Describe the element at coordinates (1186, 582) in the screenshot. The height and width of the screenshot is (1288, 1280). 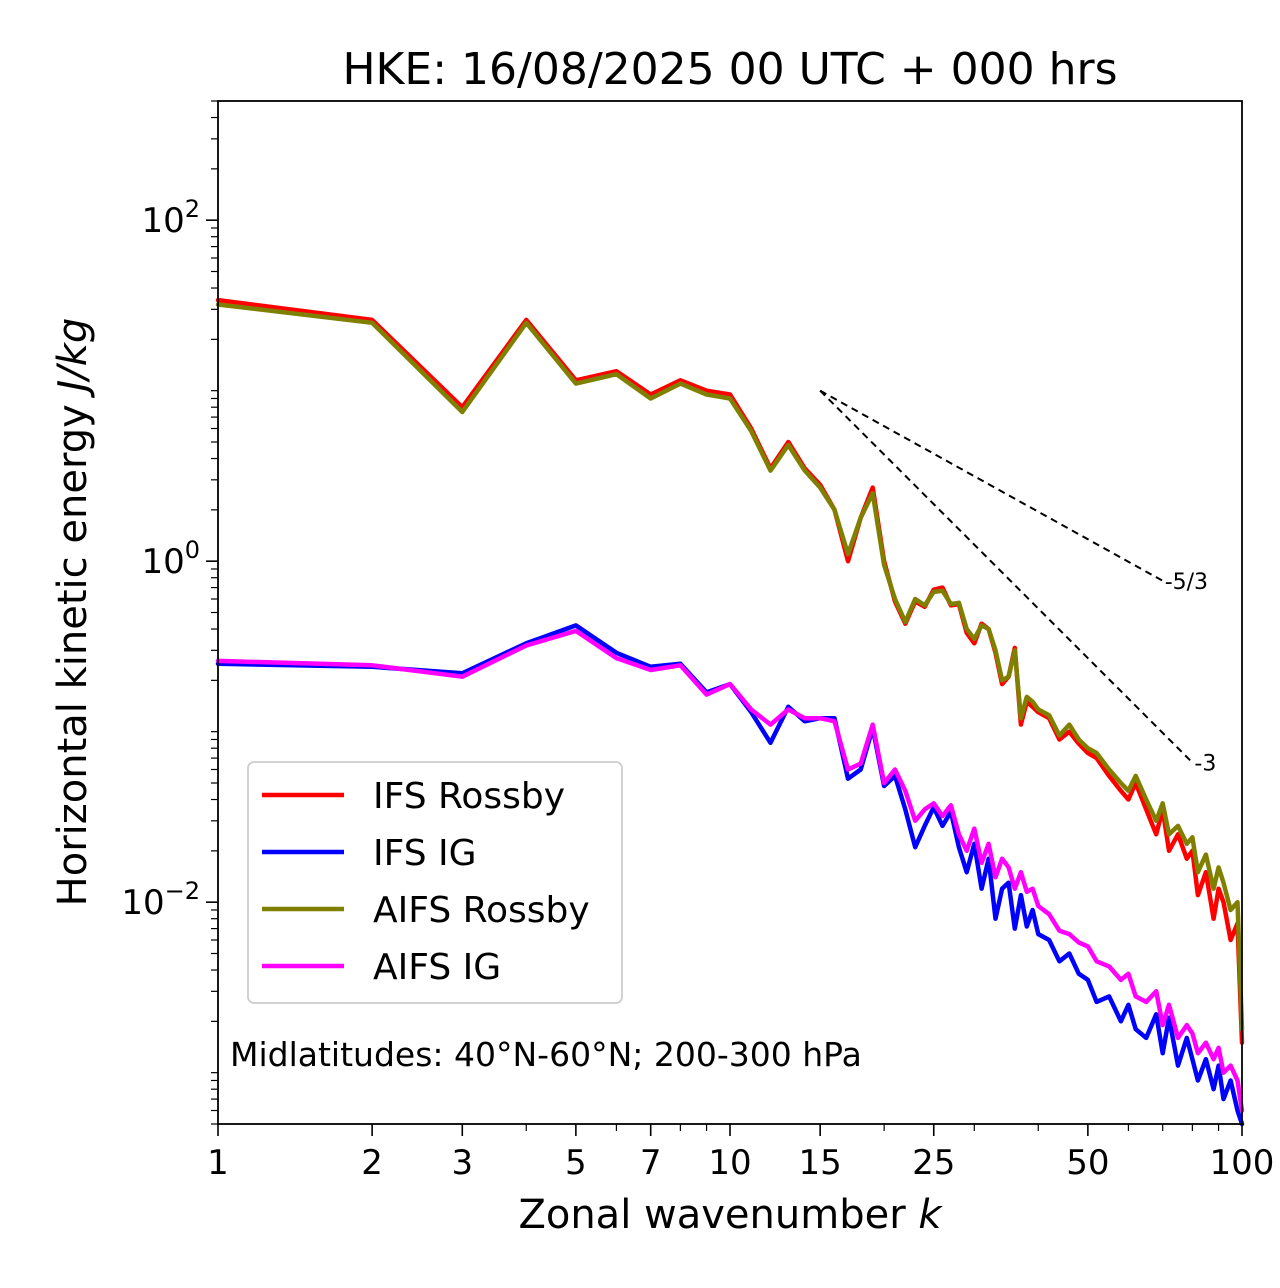
I see `reference-slope-label: -5/3` at that location.